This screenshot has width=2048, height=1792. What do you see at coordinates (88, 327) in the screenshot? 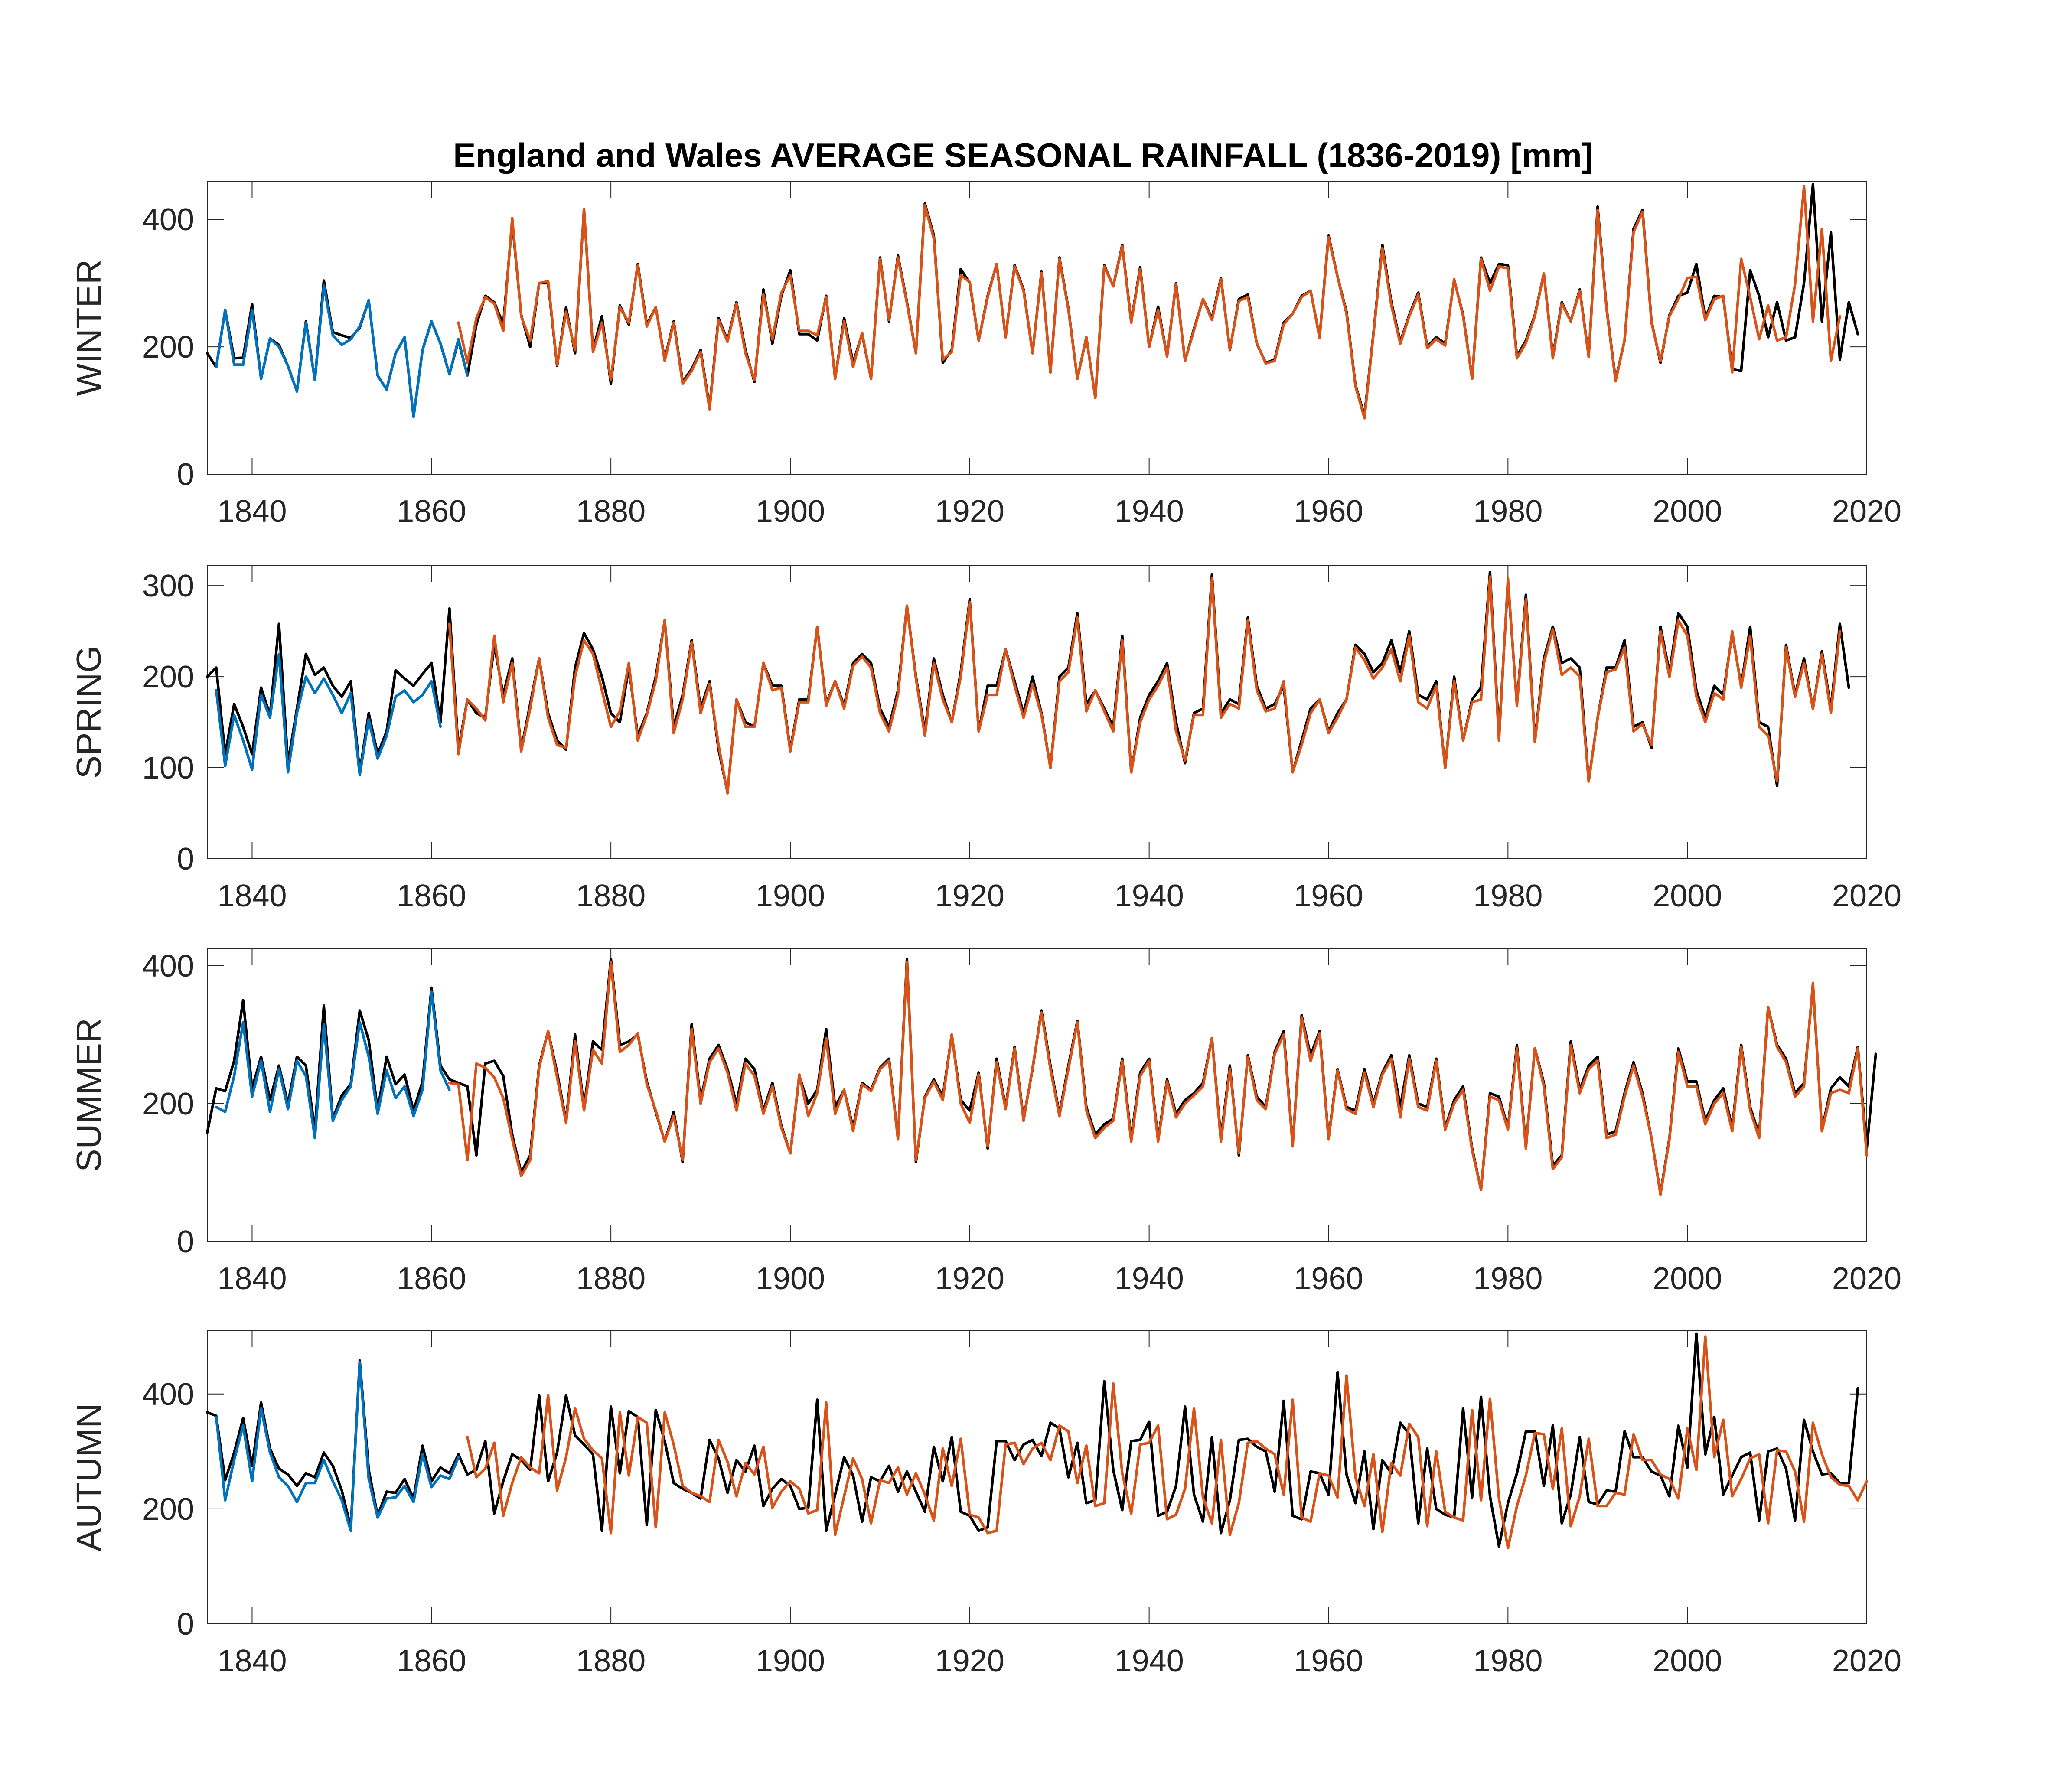
I see `y-axis-label: WINTER` at bounding box center [88, 327].